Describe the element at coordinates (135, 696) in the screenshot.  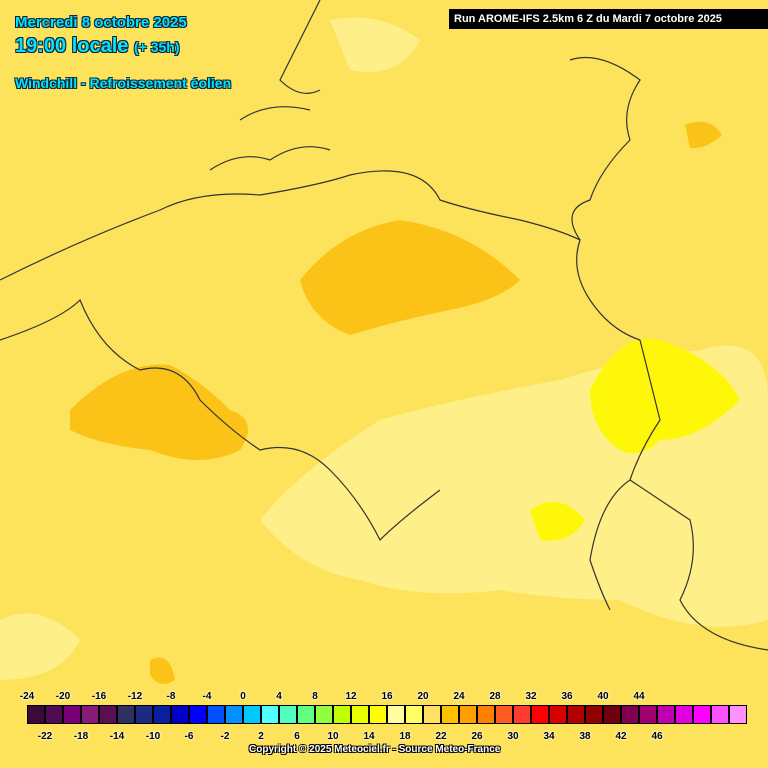
I see `legend-label: -12` at that location.